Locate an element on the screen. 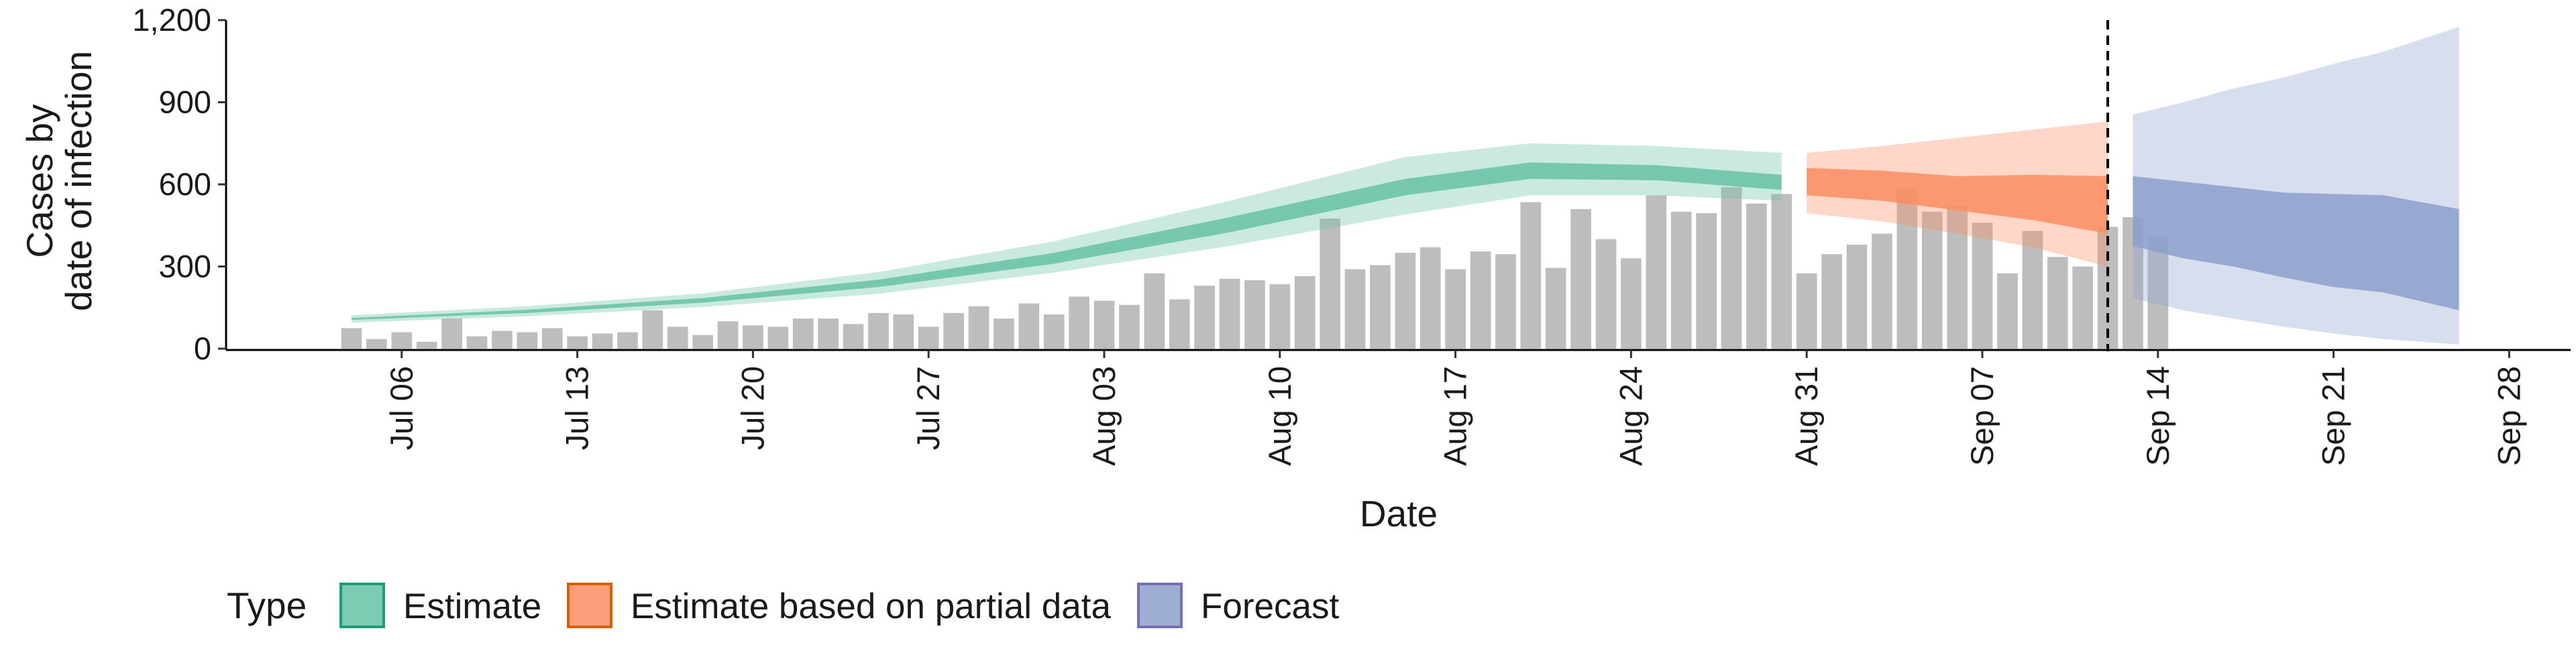  x-tick-label: Sep 28 is located at coordinates (2508, 416).